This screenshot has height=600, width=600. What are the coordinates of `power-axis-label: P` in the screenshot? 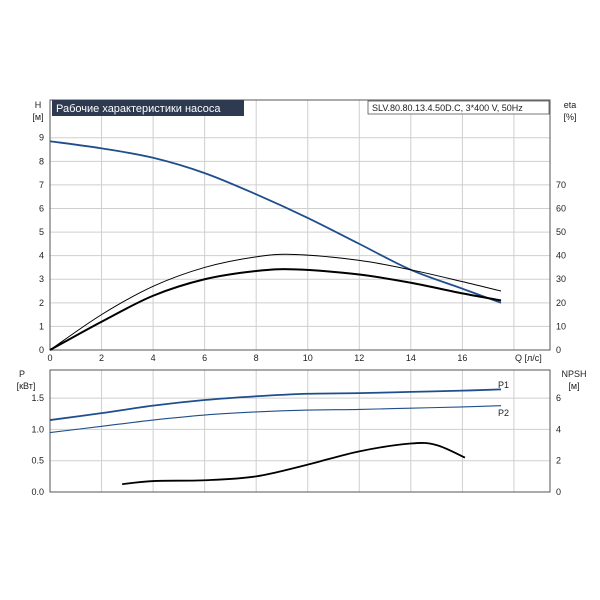 It's located at (22, 374).